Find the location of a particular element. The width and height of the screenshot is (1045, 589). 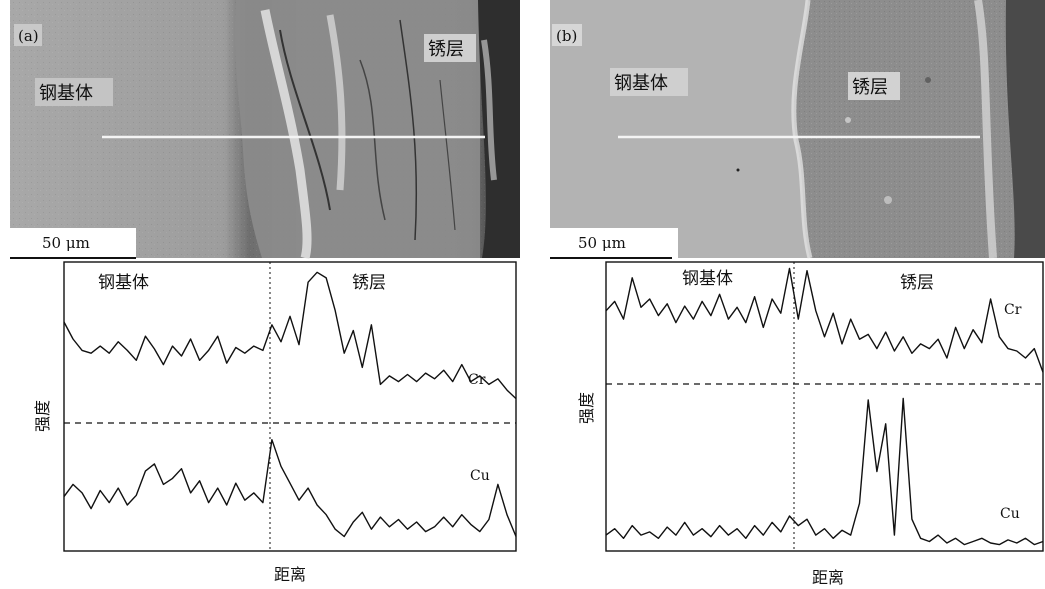

panel-letter: (a) is located at coordinates (28, 36).